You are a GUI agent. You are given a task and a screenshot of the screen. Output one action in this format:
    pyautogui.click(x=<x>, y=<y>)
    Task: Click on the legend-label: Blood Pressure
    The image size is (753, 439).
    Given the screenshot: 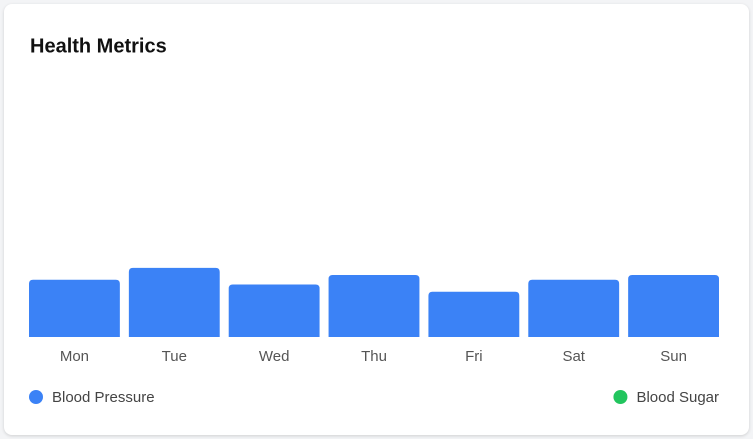 What is the action you would take?
    pyautogui.click(x=103, y=397)
    